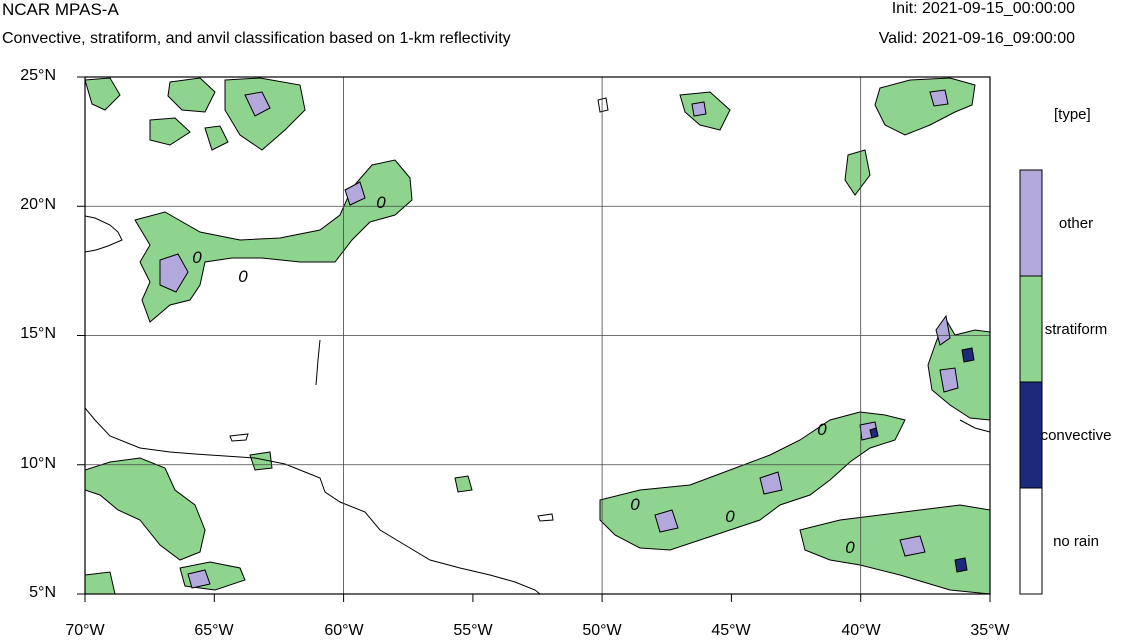 Image resolution: width=1128 pixels, height=641 pixels. I want to click on lat-label-10n: 10°N, so click(38, 463).